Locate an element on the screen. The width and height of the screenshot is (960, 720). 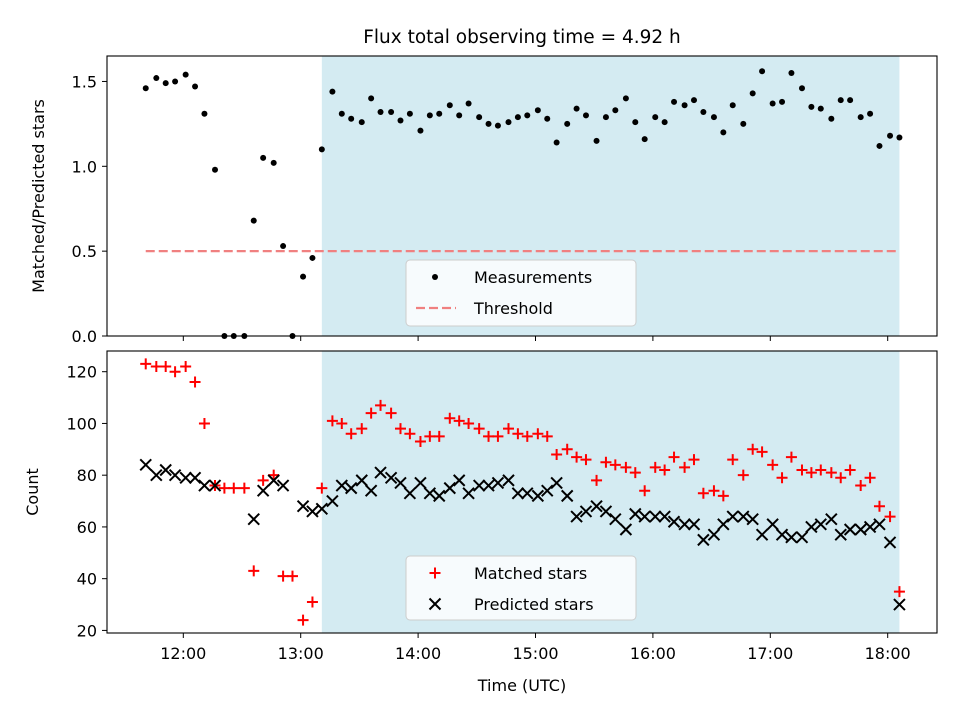
x-tick-label: 12:00 is located at coordinates (183, 653).